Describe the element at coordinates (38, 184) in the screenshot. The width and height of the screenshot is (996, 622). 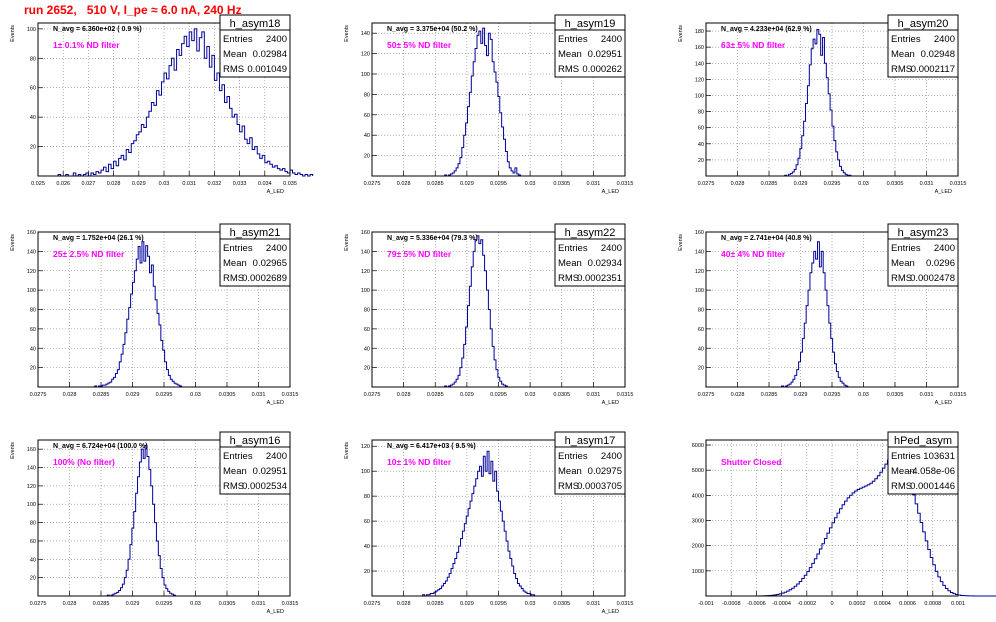
I see `x-tick-label: 0.025` at that location.